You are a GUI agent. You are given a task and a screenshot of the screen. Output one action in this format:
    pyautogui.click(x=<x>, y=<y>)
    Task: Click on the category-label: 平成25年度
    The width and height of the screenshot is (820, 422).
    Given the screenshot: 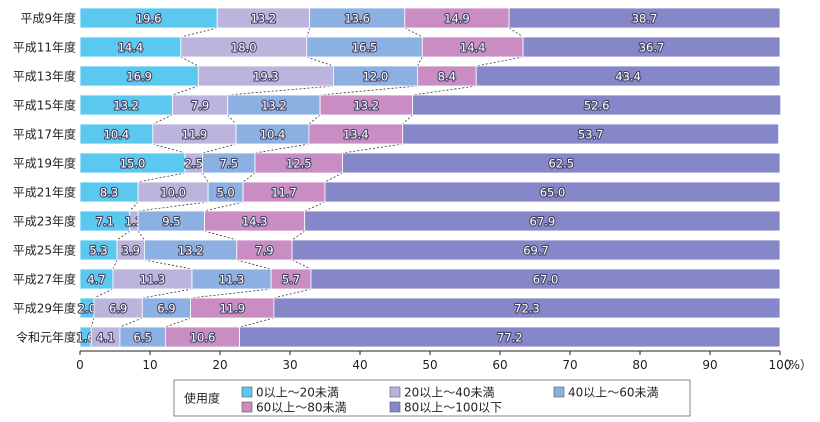 What is the action you would take?
    pyautogui.click(x=44, y=250)
    